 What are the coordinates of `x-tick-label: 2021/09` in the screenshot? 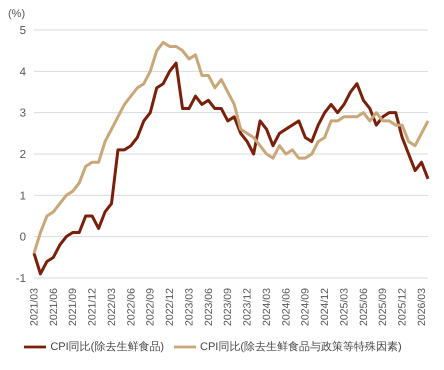 It's located at (73, 307).